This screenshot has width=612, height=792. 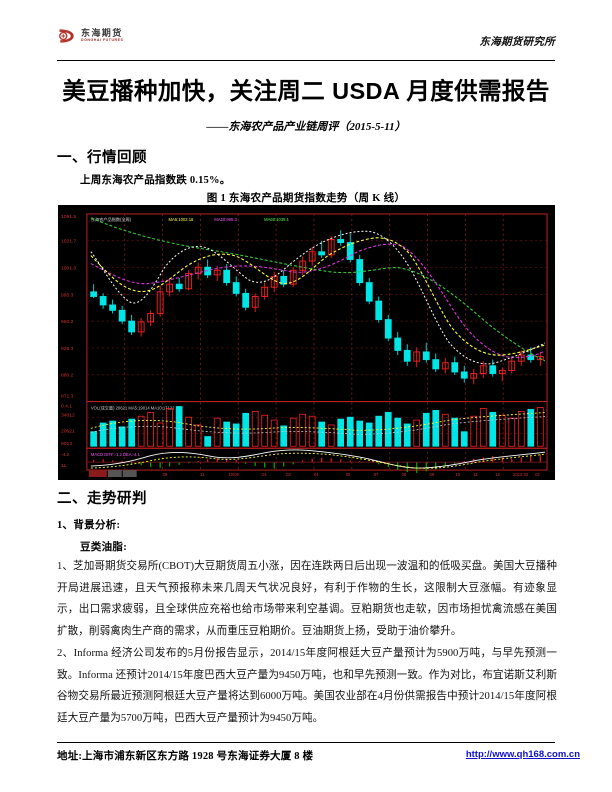 I want to click on moving-average-lines, so click(x=318, y=291).